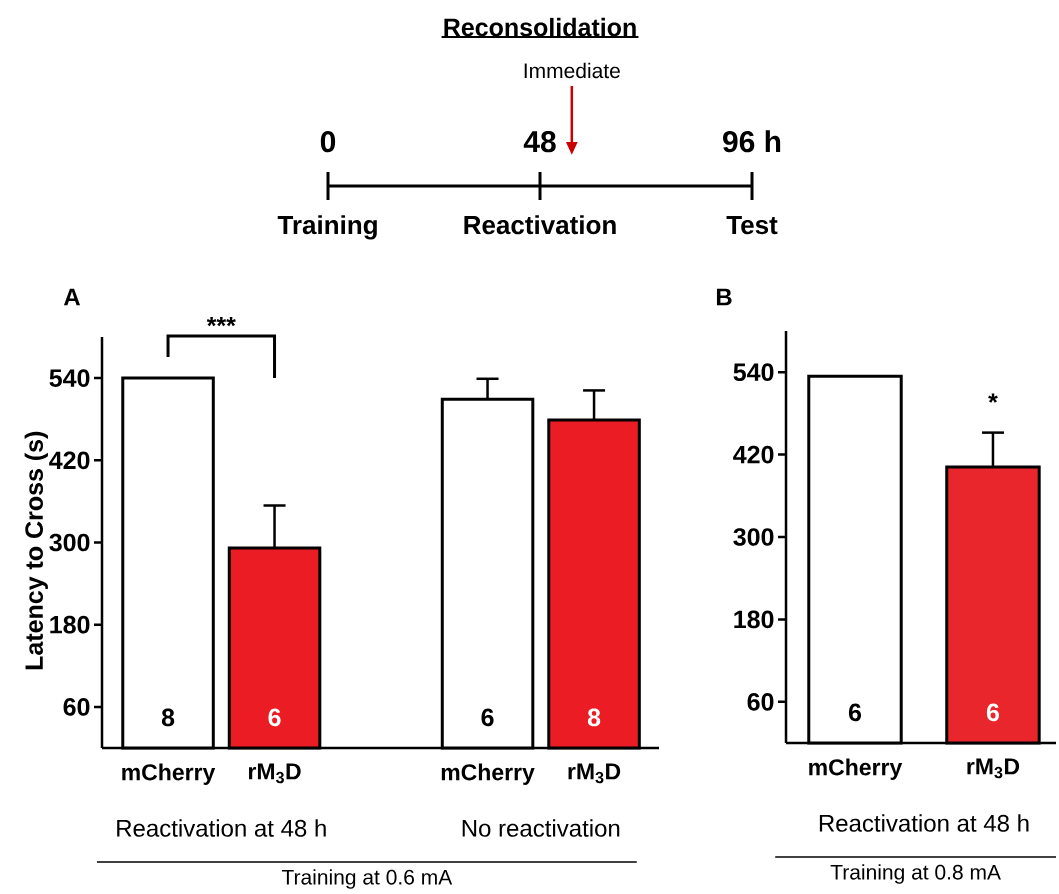  I want to click on text: 0, so click(328, 142).